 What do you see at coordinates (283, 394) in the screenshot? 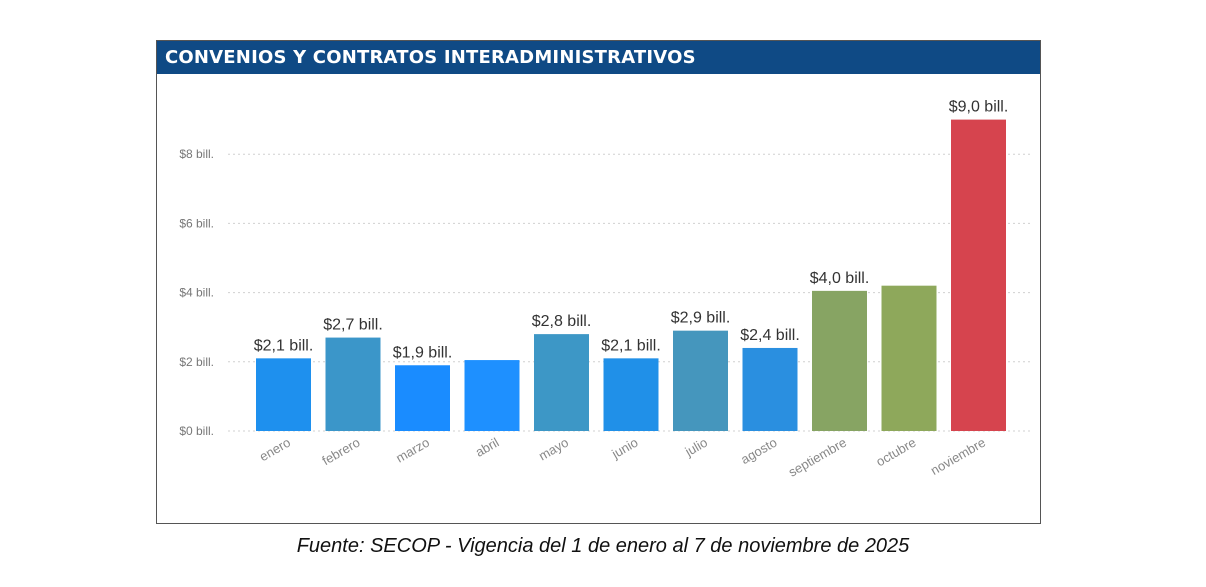
I see `bar-enero` at bounding box center [283, 394].